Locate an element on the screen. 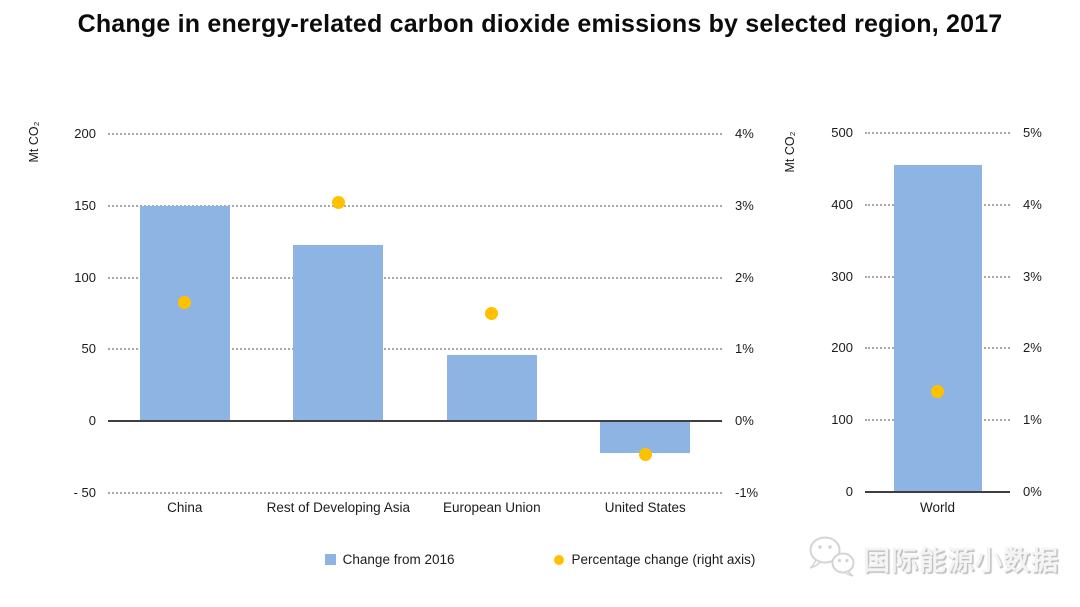  percentage-dot-china is located at coordinates (185, 303).